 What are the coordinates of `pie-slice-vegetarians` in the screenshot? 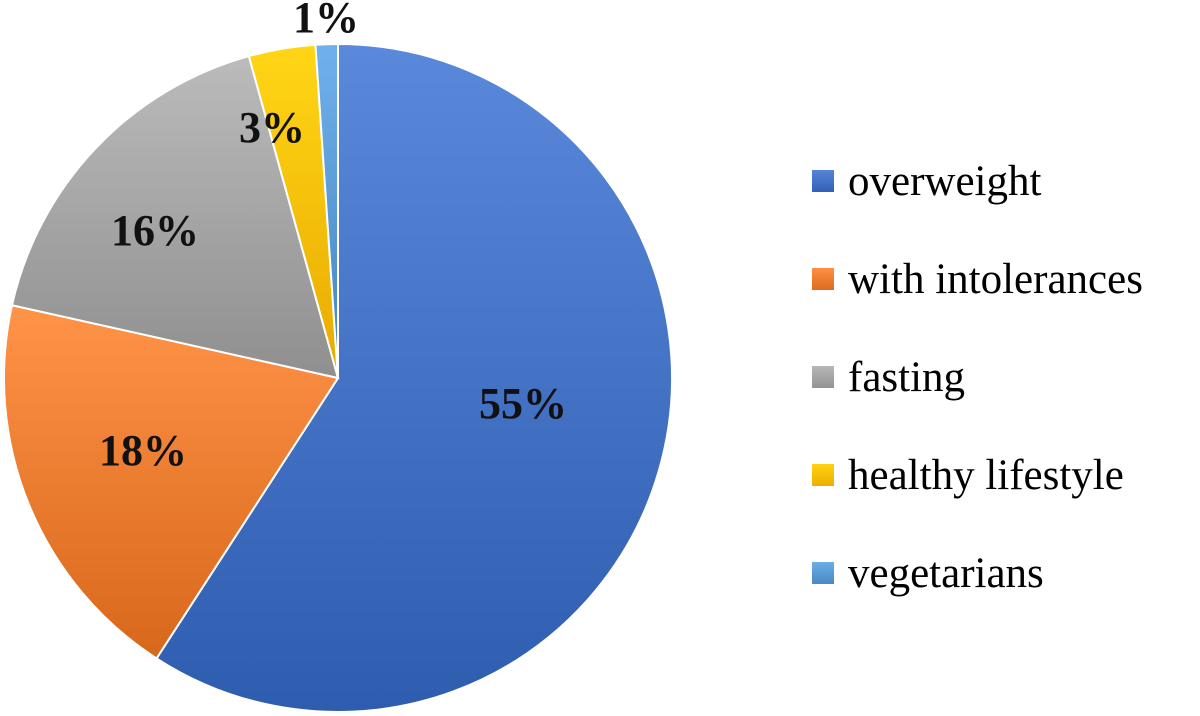 It's located at (326, 210).